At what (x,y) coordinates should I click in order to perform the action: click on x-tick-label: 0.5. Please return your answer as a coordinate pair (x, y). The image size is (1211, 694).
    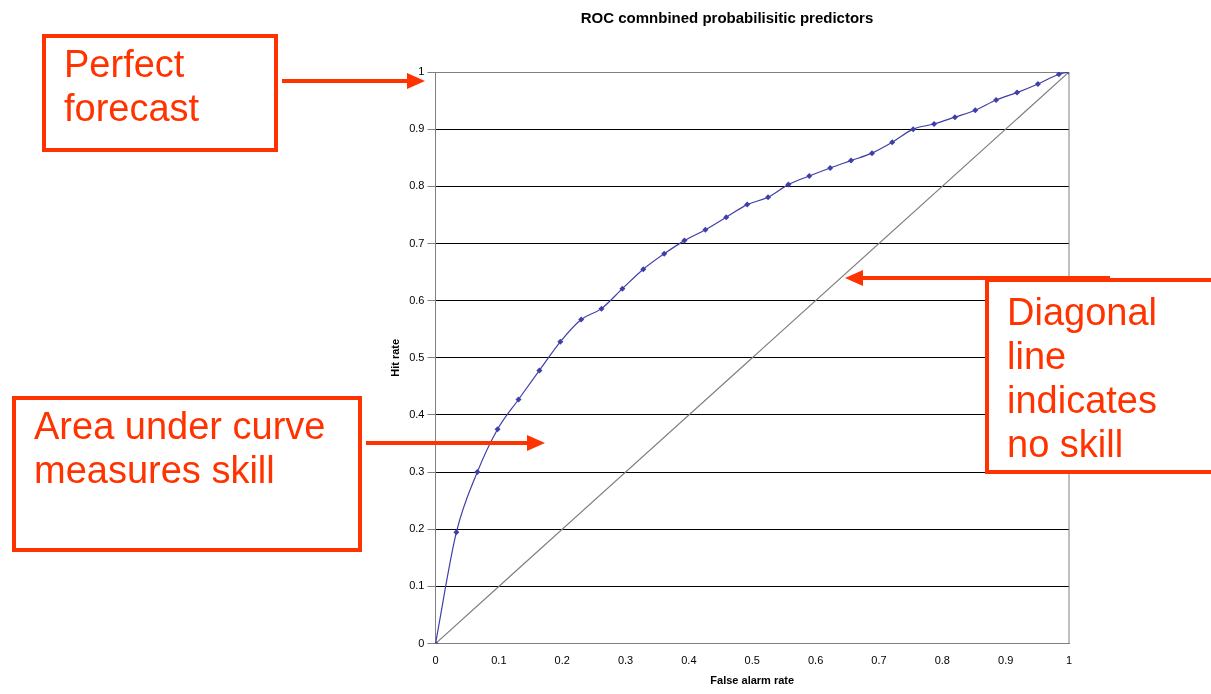
    Looking at the image, I should click on (752, 660).